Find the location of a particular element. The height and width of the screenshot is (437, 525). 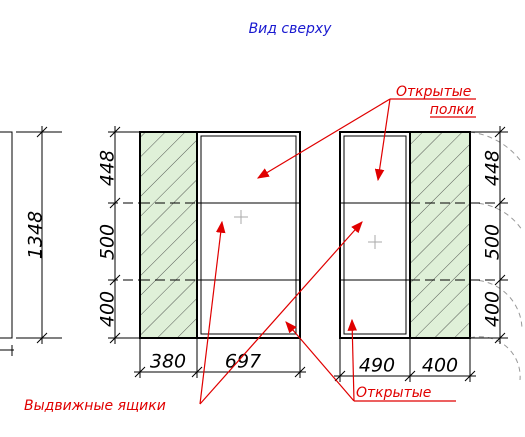

dimension: 697 is located at coordinates (243, 362).